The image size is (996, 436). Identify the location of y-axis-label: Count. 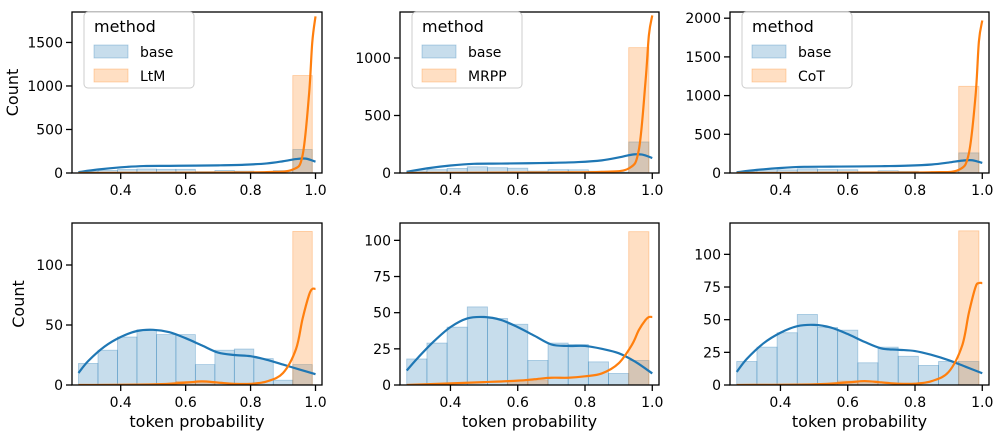
(18, 304).